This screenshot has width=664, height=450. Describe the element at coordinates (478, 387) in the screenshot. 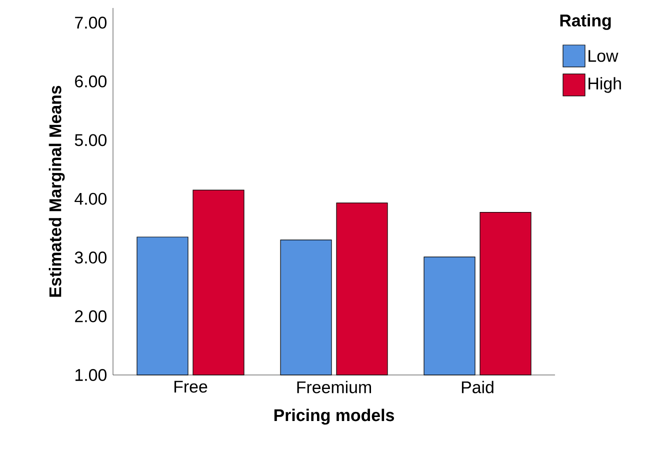

I see `x-tick-label: Paid` at that location.